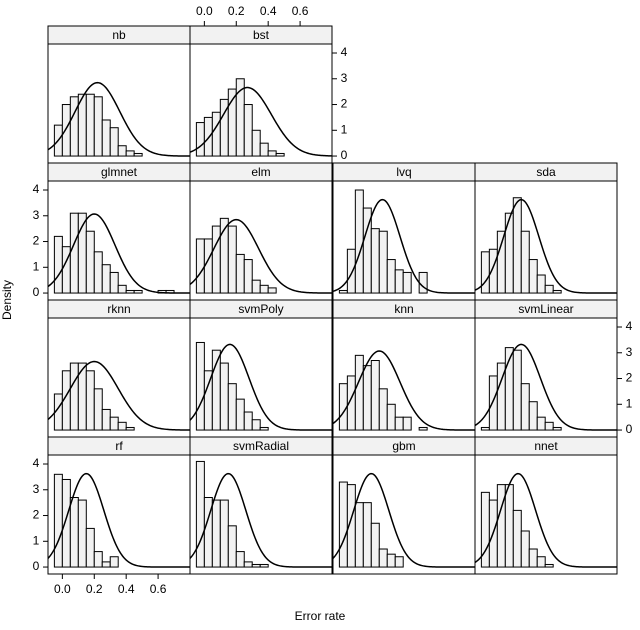 The image size is (640, 630). Describe the element at coordinates (126, 589) in the screenshot. I see `x-tick-label: 0.4` at that location.